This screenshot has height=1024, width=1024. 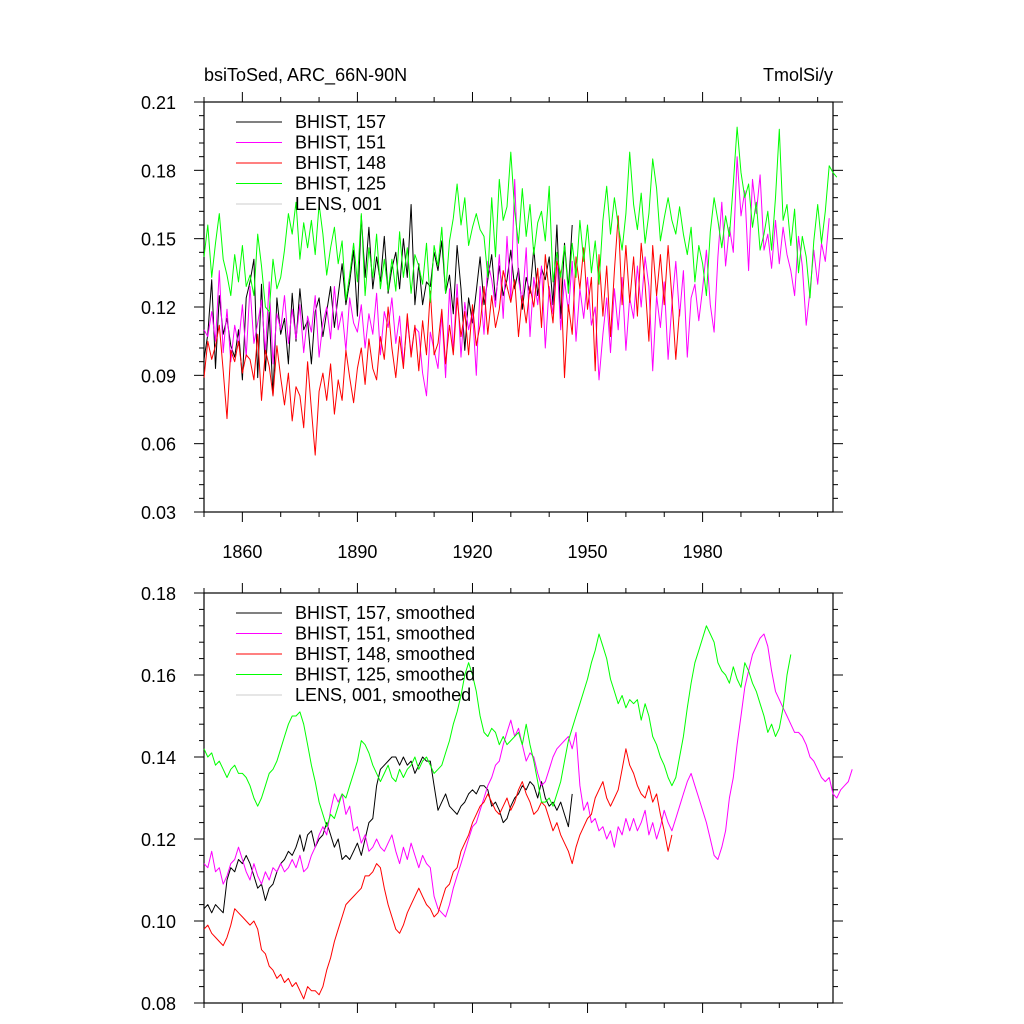 I want to click on y-tick-label: 0.06, so click(x=158, y=445).